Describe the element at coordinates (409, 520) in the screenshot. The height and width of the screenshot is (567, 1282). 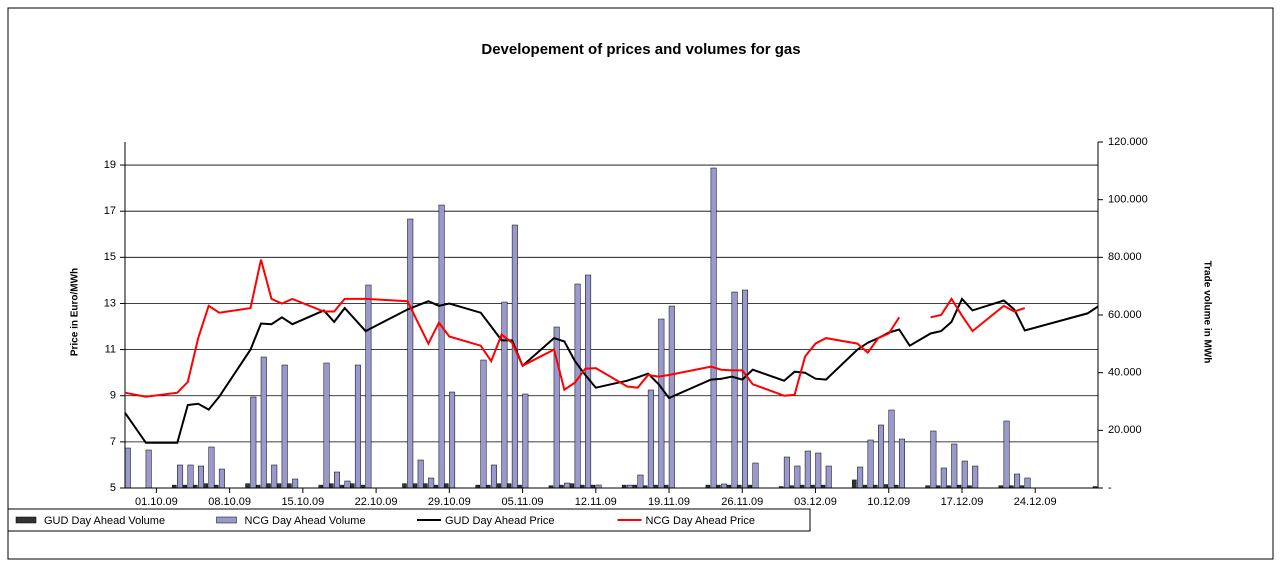
I see `legend-box` at that location.